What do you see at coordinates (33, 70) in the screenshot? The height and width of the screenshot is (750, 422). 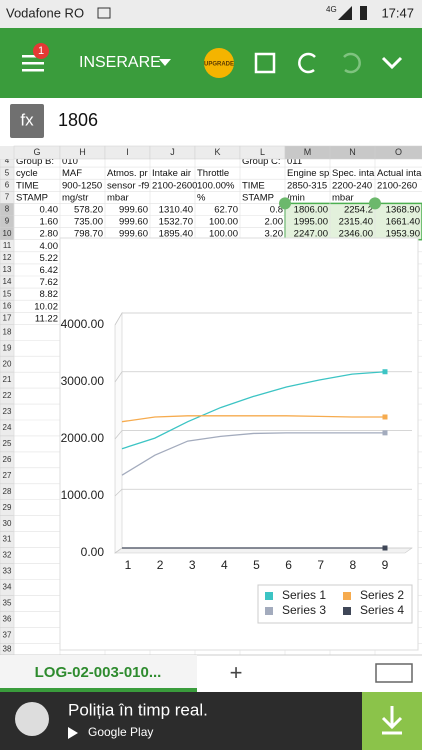 I see `menu-bar` at bounding box center [33, 70].